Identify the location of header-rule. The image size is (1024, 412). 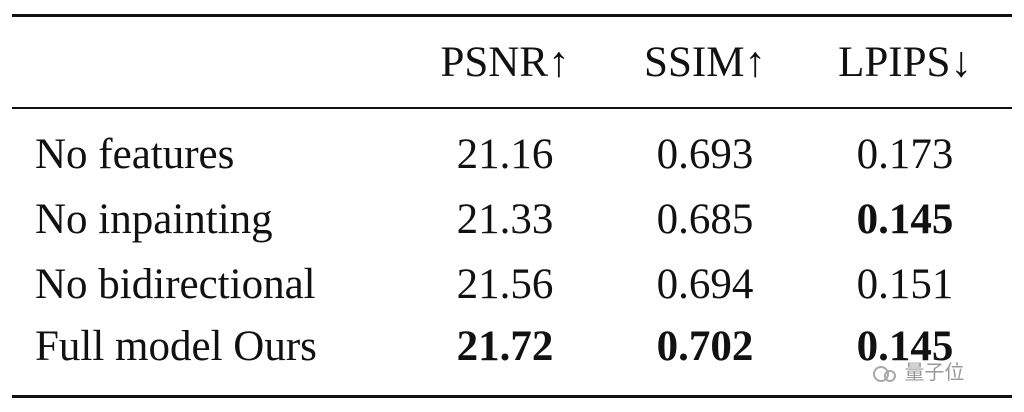
(512, 108).